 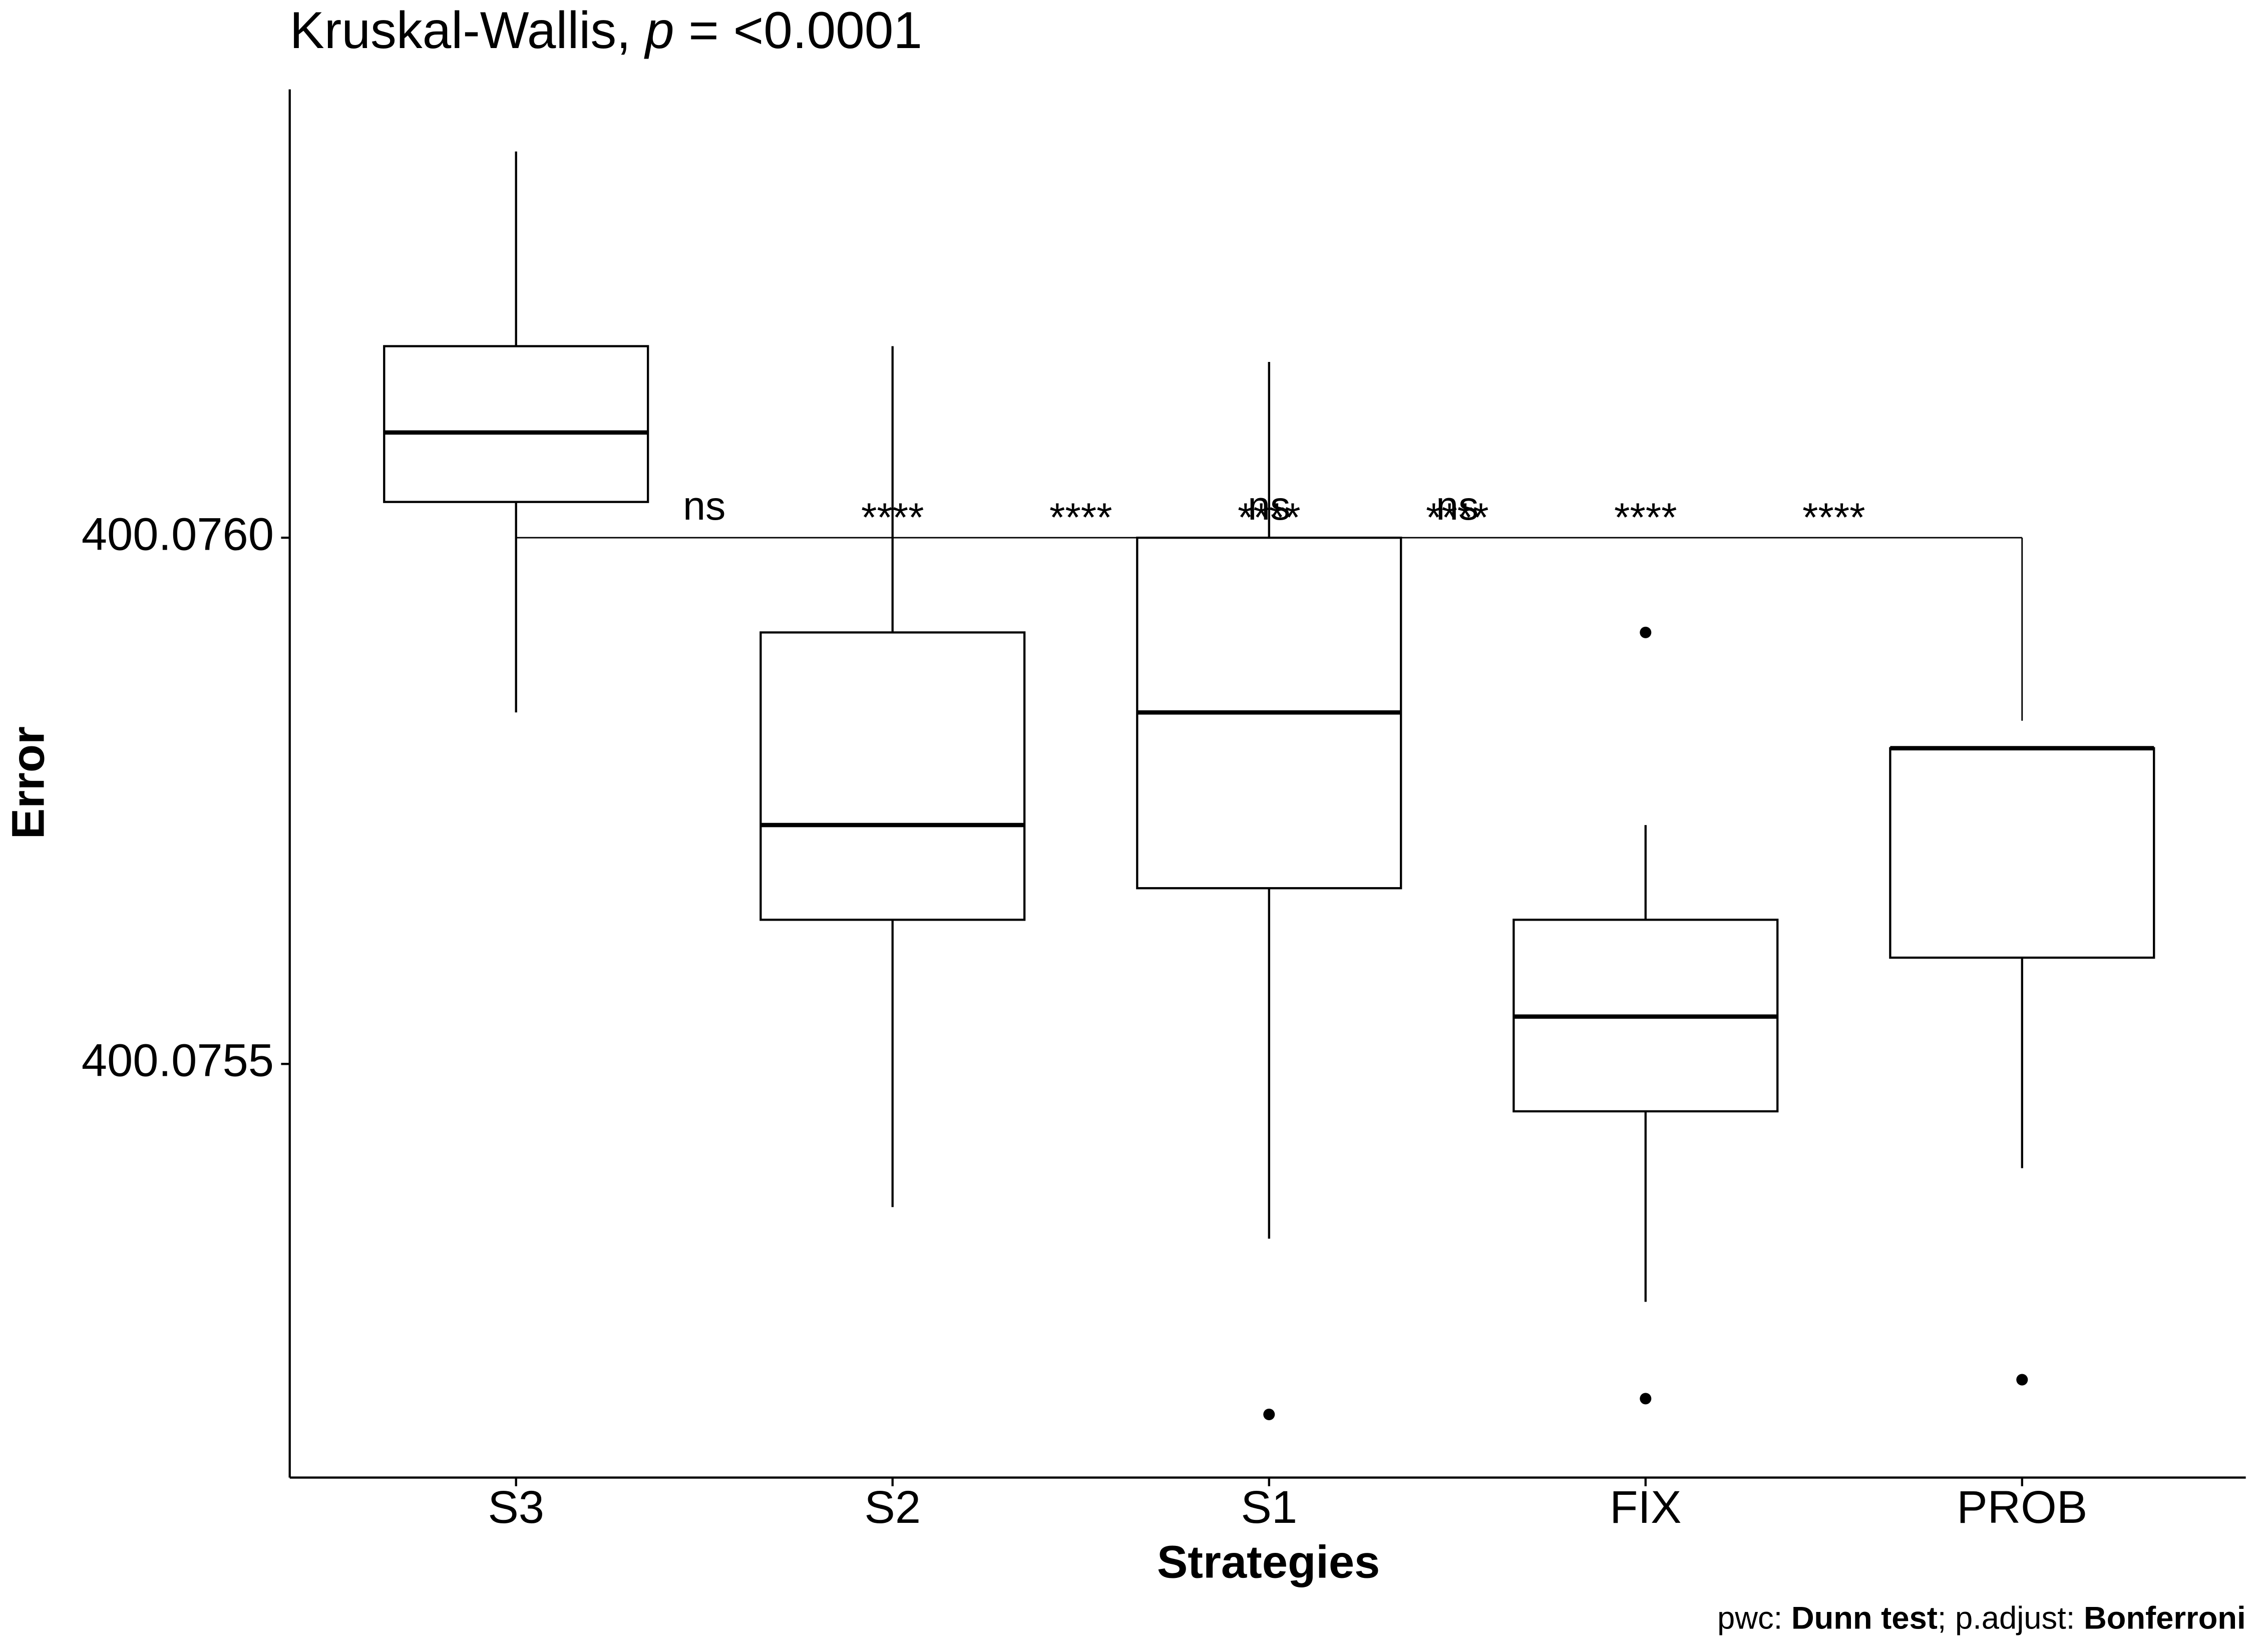 I want to click on x-tick-label: PROB, so click(x=2022, y=1507).